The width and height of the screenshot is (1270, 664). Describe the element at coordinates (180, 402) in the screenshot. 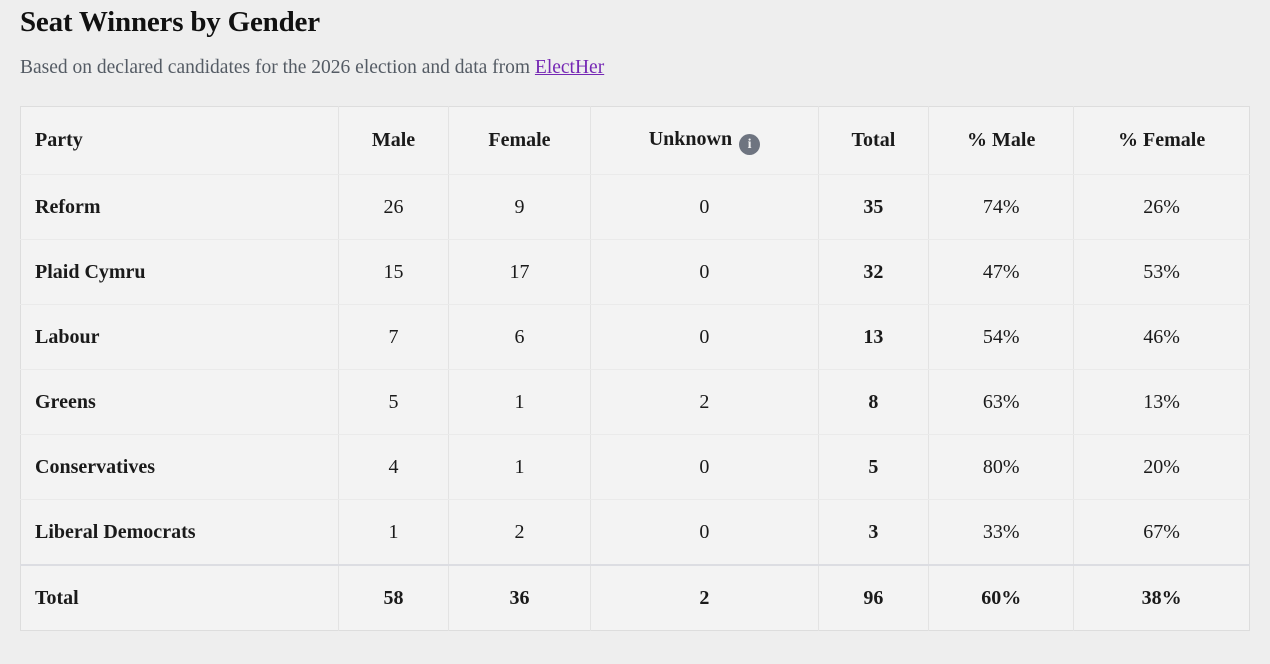

I see `party-name: Greens` at that location.